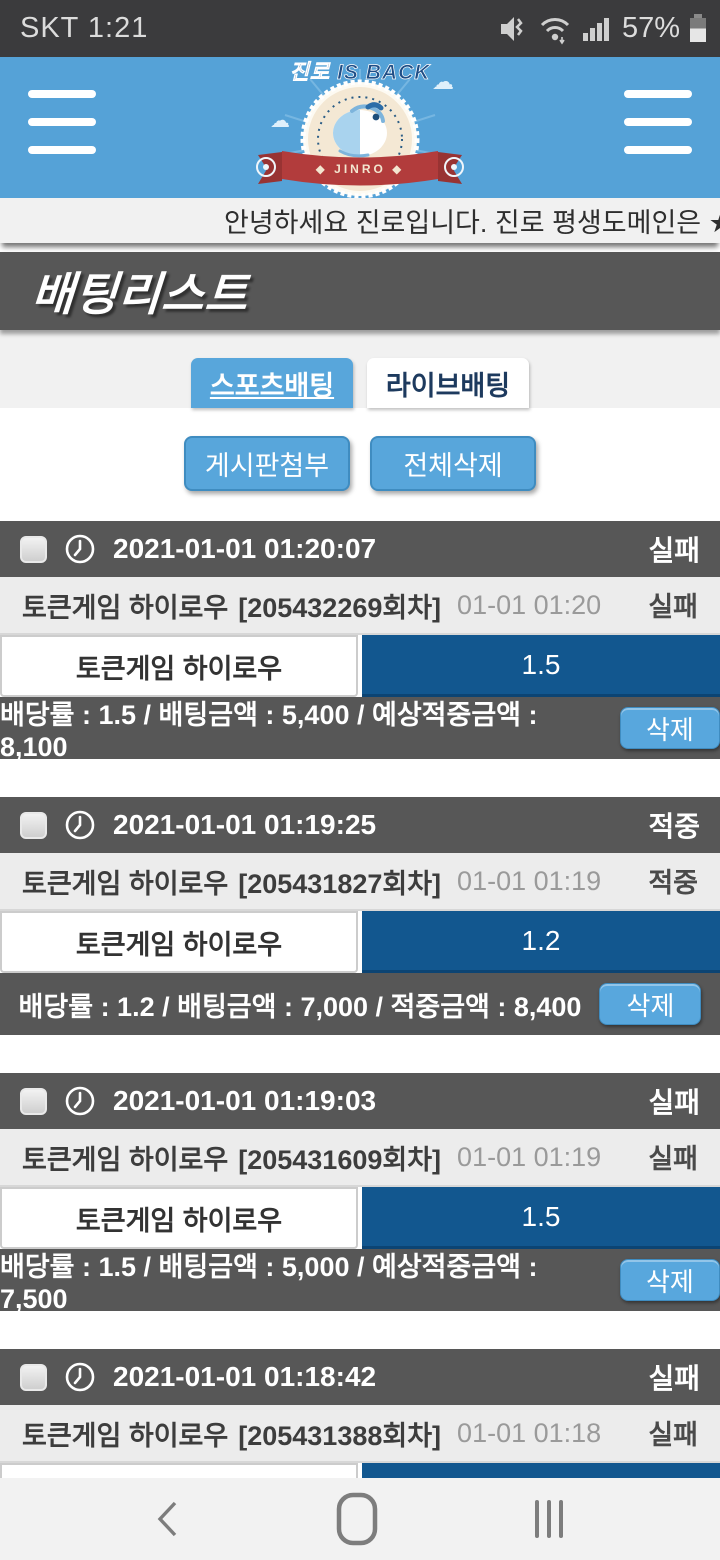 The width and height of the screenshot is (720, 1560). I want to click on bet-item-header: 2021-01-01 01:19:03 실패, so click(360, 1101).